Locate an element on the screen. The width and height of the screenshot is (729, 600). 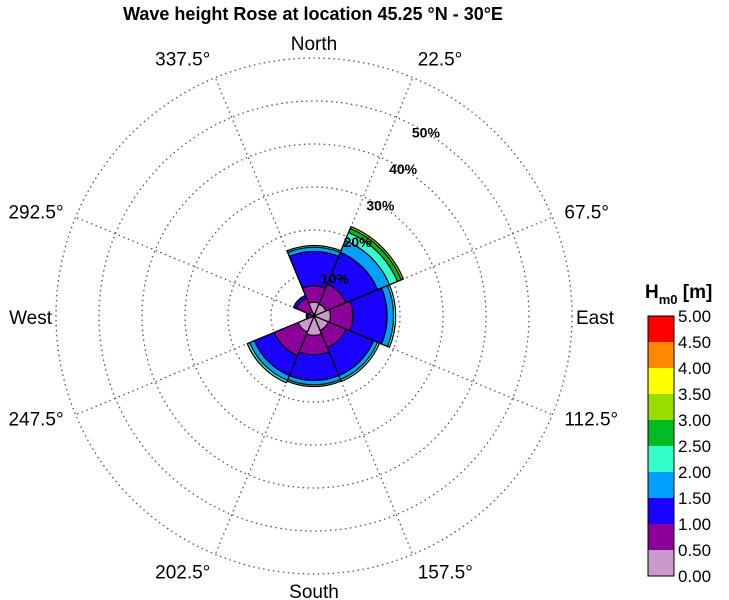
colorbar-label: 0.50 is located at coordinates (694, 550).